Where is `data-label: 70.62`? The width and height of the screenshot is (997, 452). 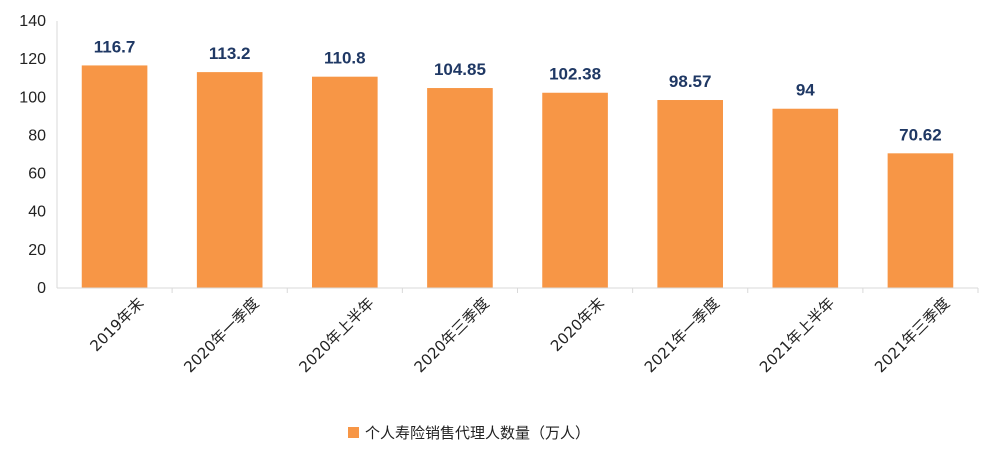 data-label: 70.62 is located at coordinates (920, 134).